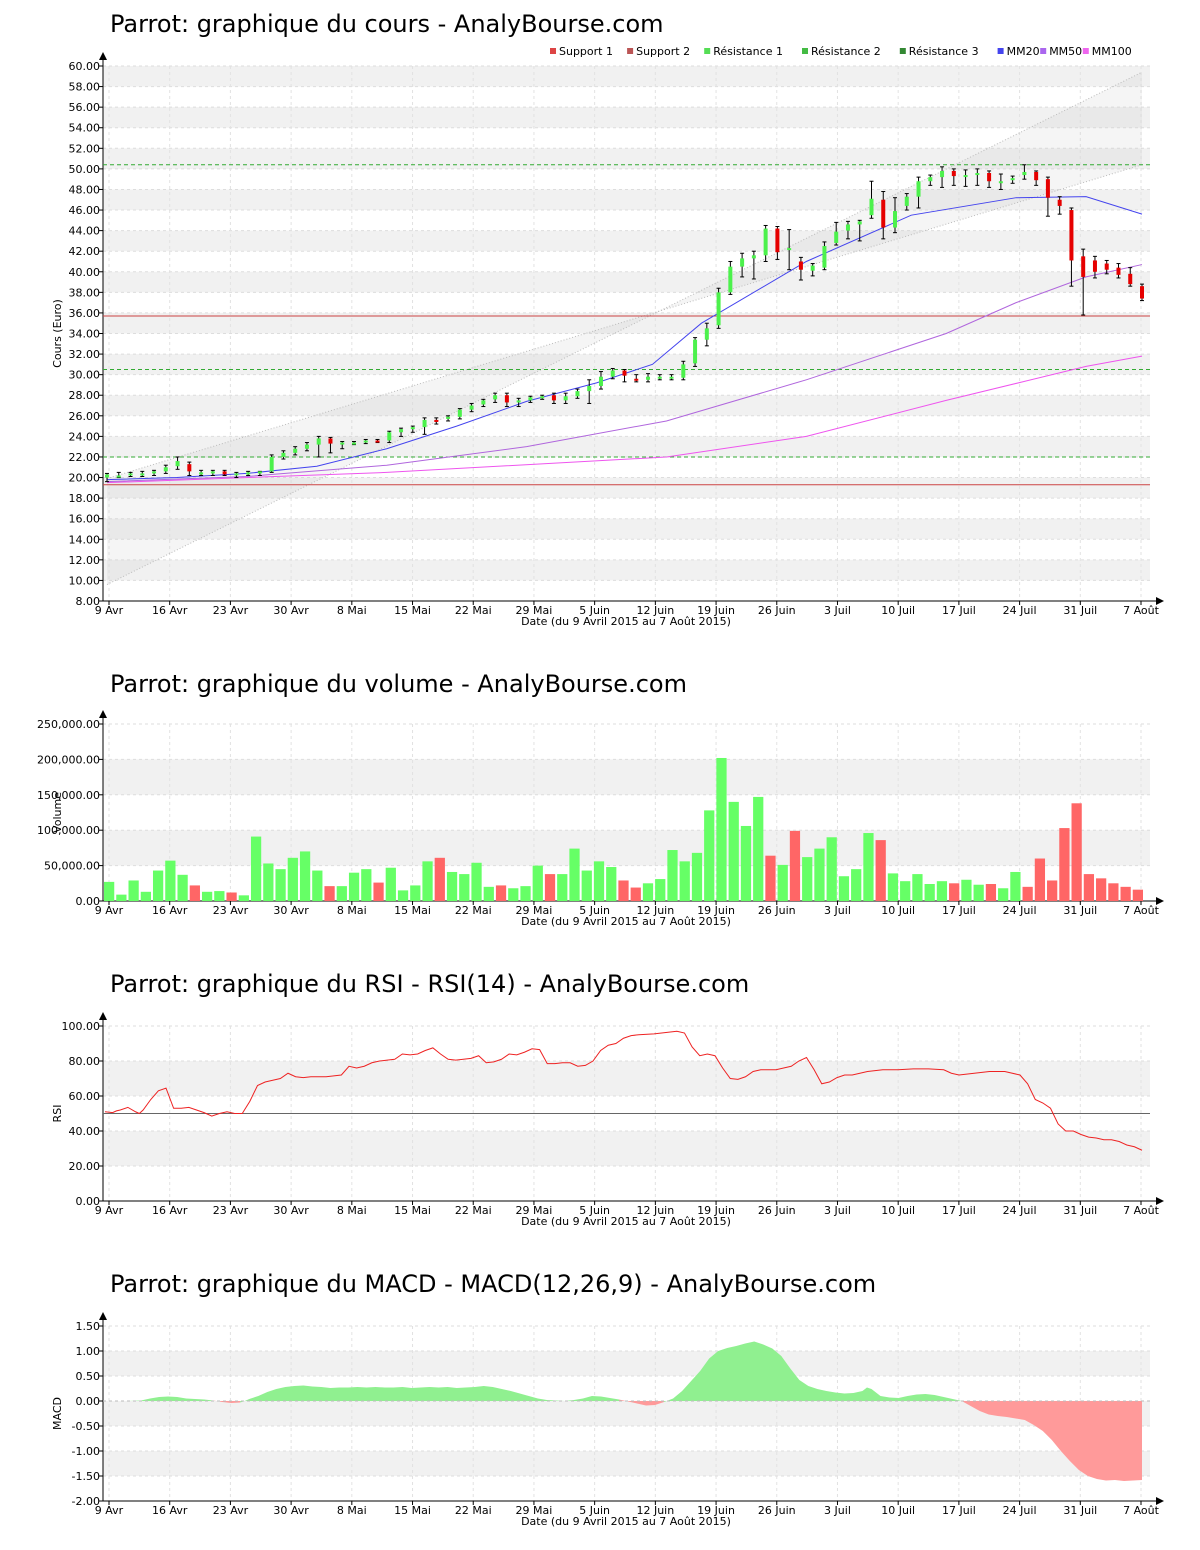 This screenshot has width=1200, height=1550. What do you see at coordinates (534, 910) in the screenshot?
I see `x-tick-label: 29 Mai` at bounding box center [534, 910].